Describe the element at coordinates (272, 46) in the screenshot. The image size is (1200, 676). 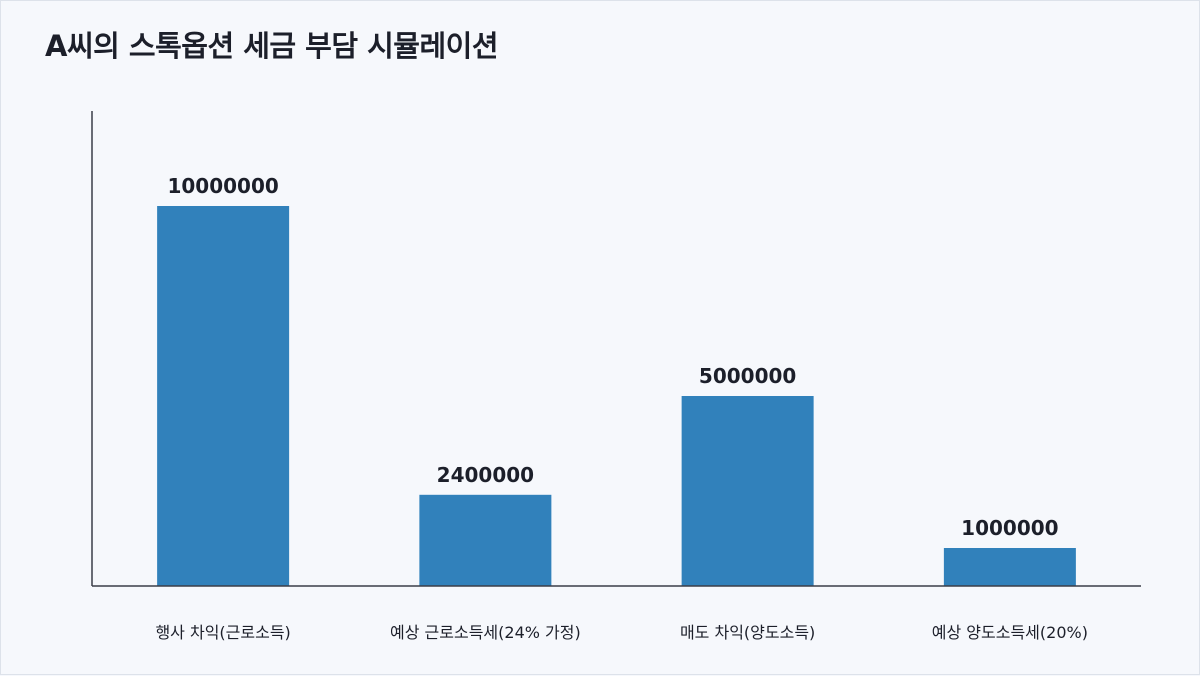
I see `chart-title: A씨의 스톡옵션 세금 부담 시뮬레이션` at that location.